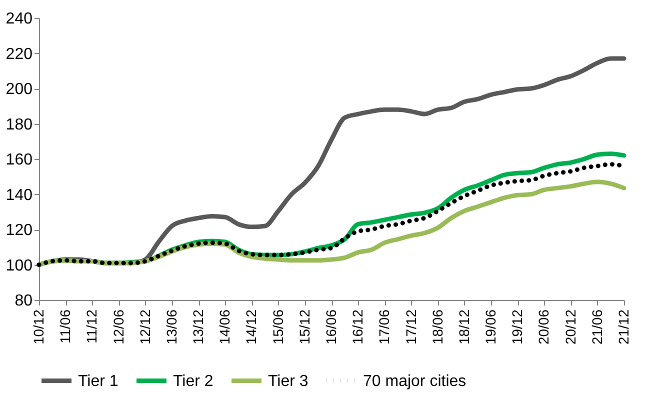  What do you see at coordinates (517, 327) in the screenshot?
I see `x-tick-label: 19/12` at bounding box center [517, 327].